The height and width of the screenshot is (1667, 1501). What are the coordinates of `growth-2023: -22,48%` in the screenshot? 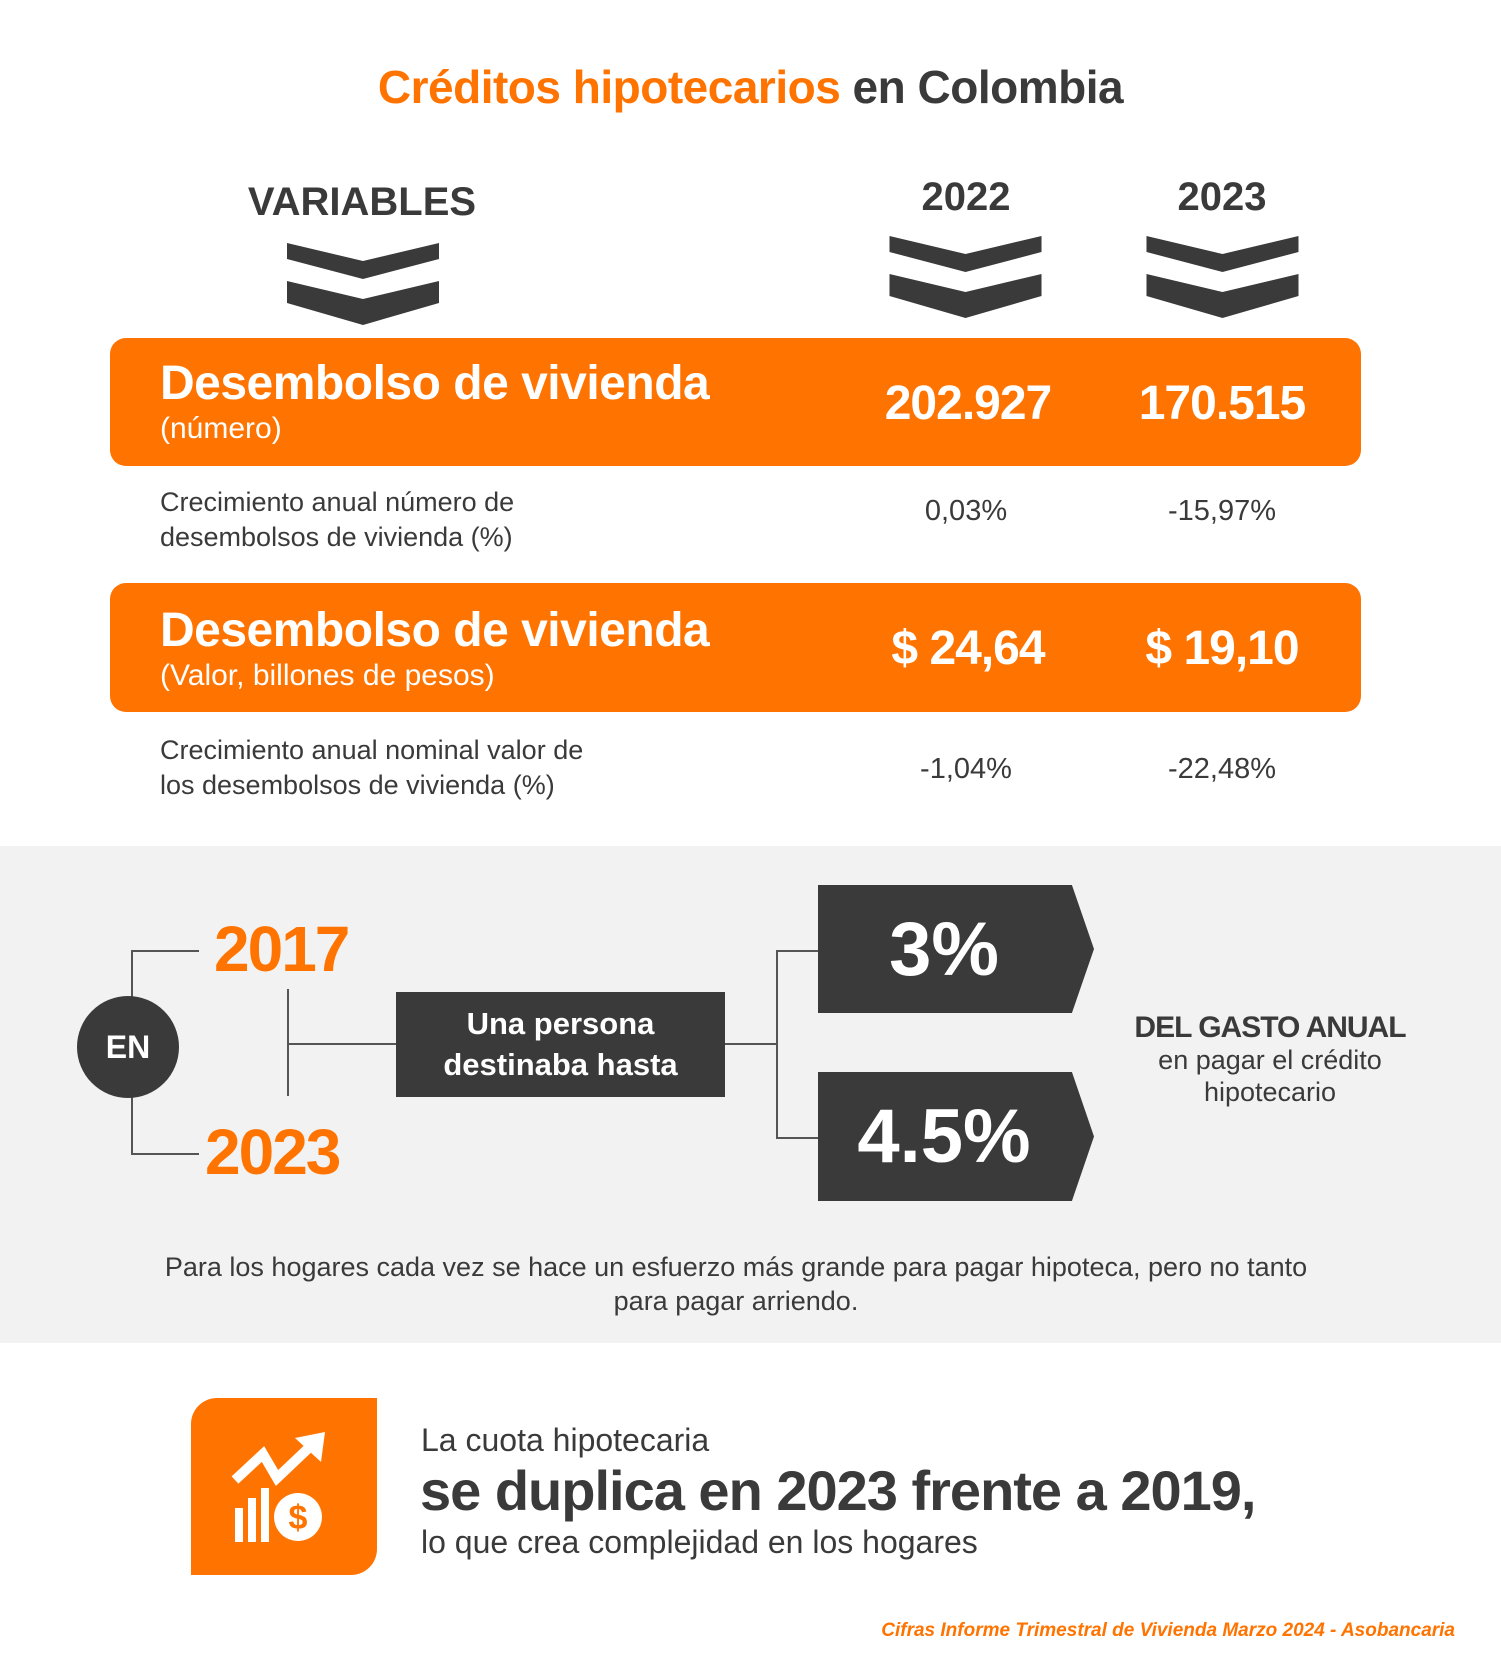 It's located at (1221, 769).